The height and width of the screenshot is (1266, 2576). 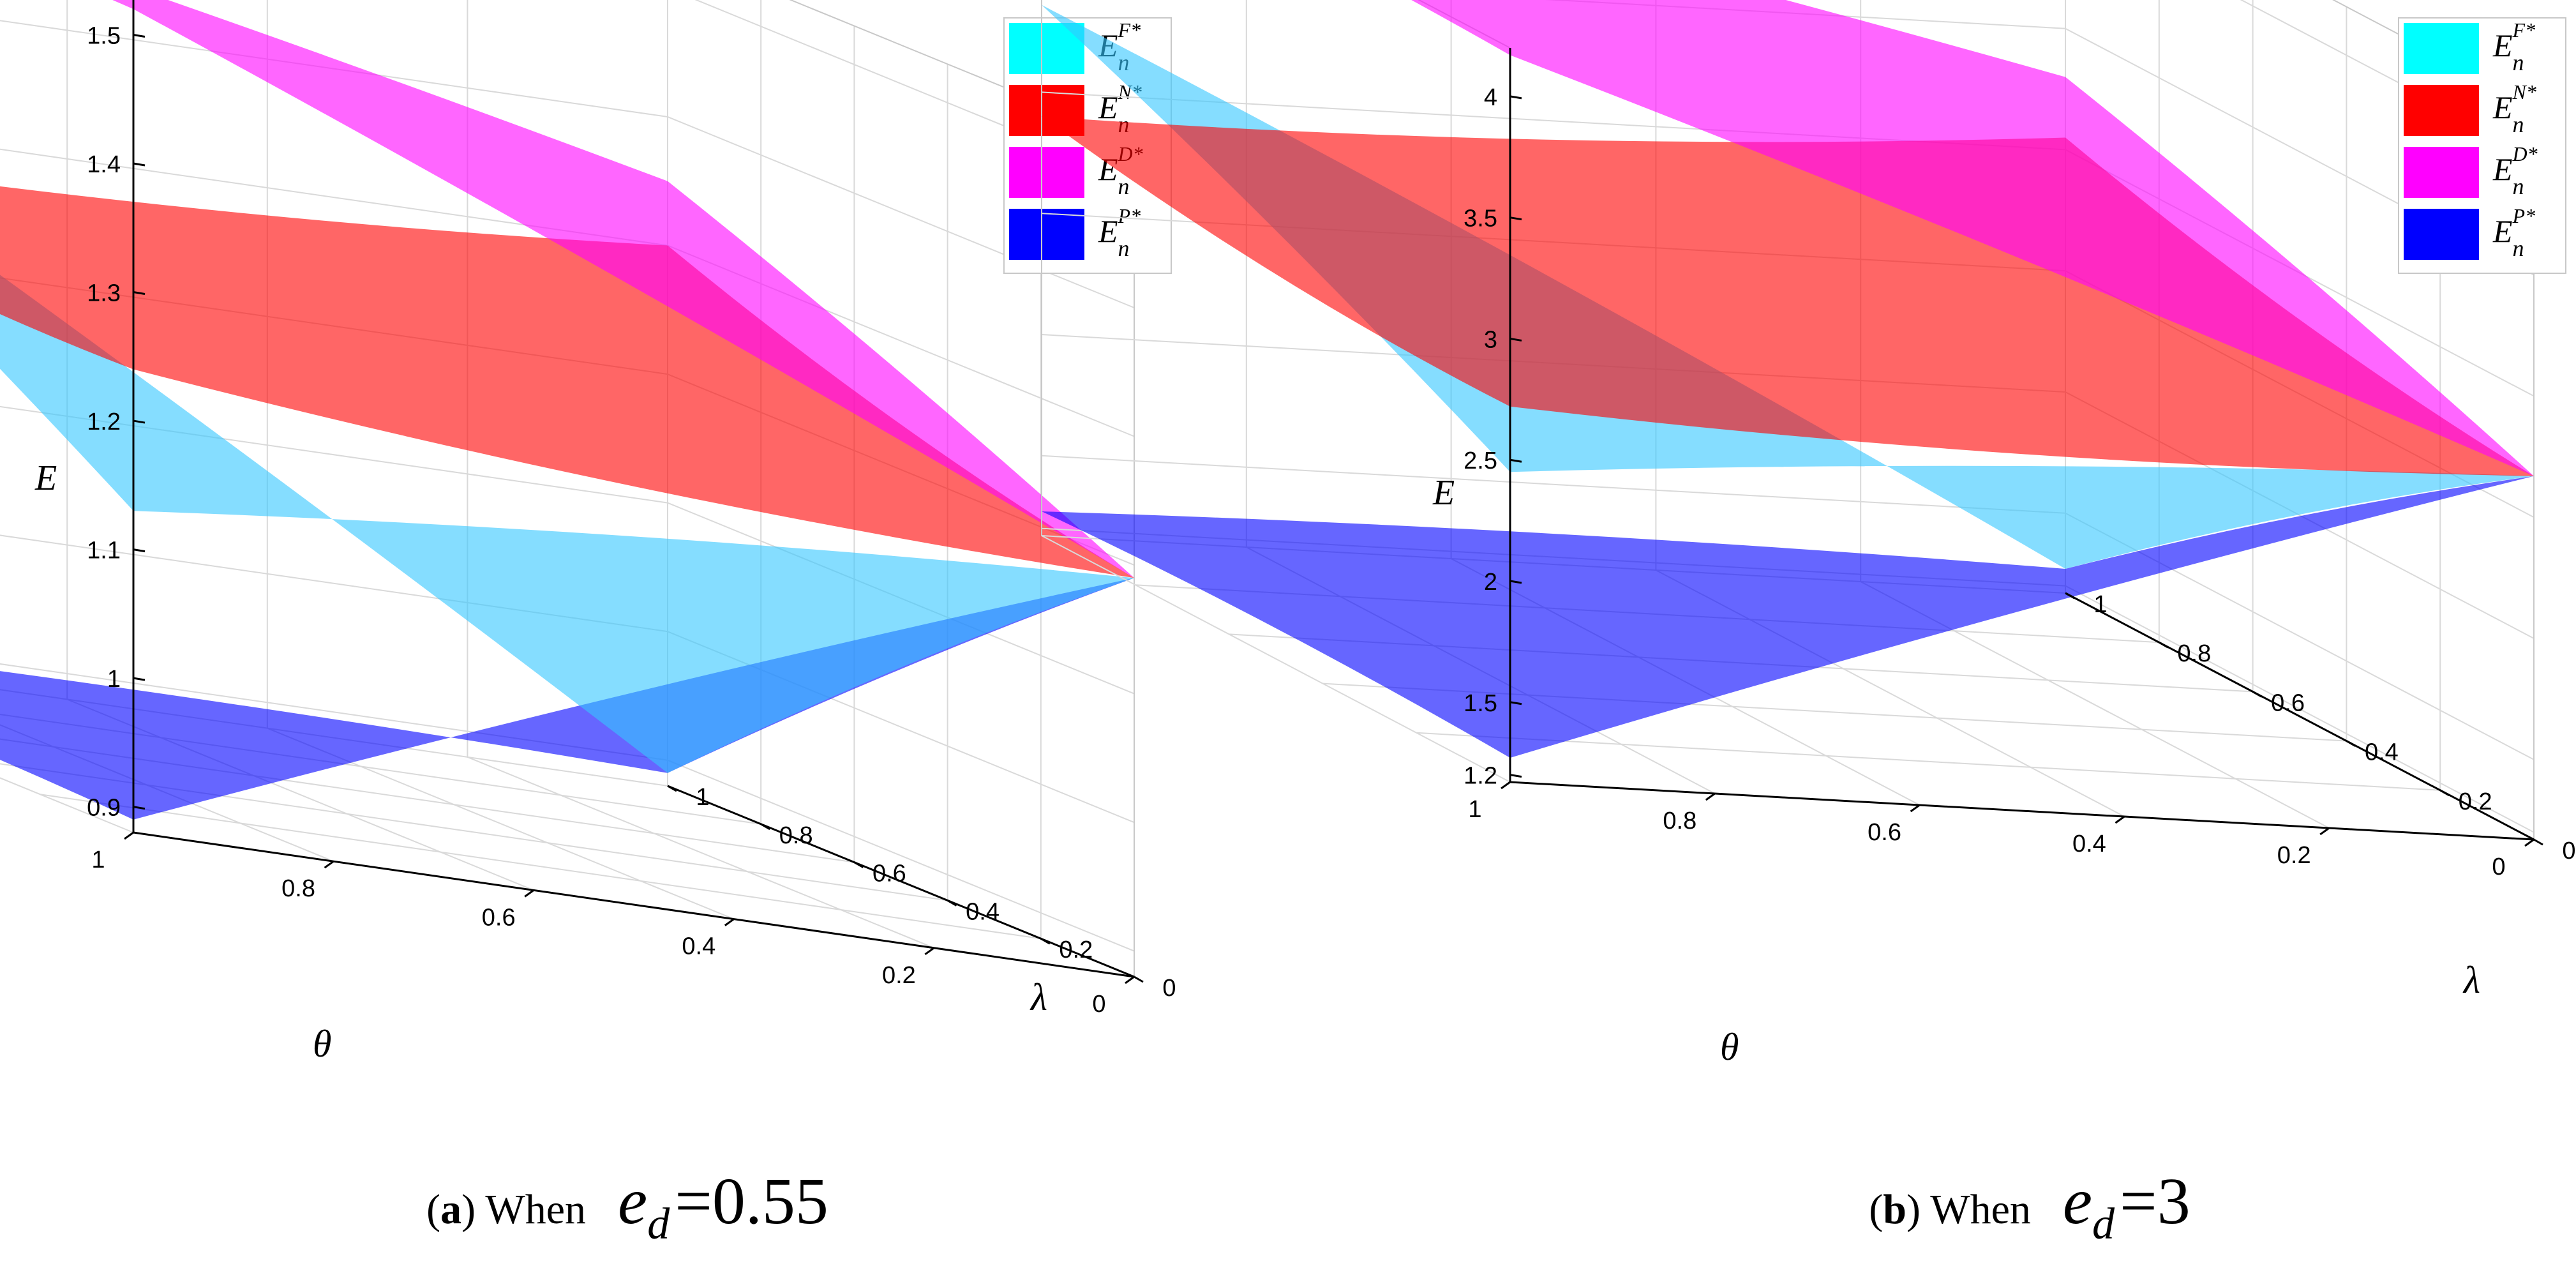 What do you see at coordinates (962, 70) in the screenshot?
I see `box-top-edge` at bounding box center [962, 70].